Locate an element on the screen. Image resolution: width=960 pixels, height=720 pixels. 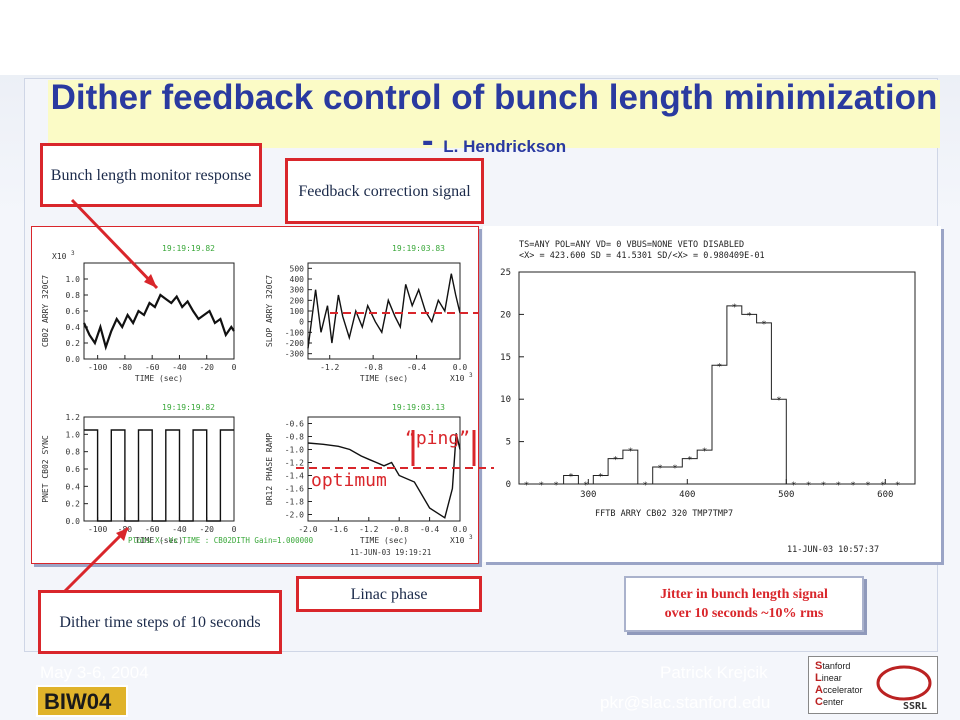
histogram-ytick-label: 15 is located at coordinates (505, 358).